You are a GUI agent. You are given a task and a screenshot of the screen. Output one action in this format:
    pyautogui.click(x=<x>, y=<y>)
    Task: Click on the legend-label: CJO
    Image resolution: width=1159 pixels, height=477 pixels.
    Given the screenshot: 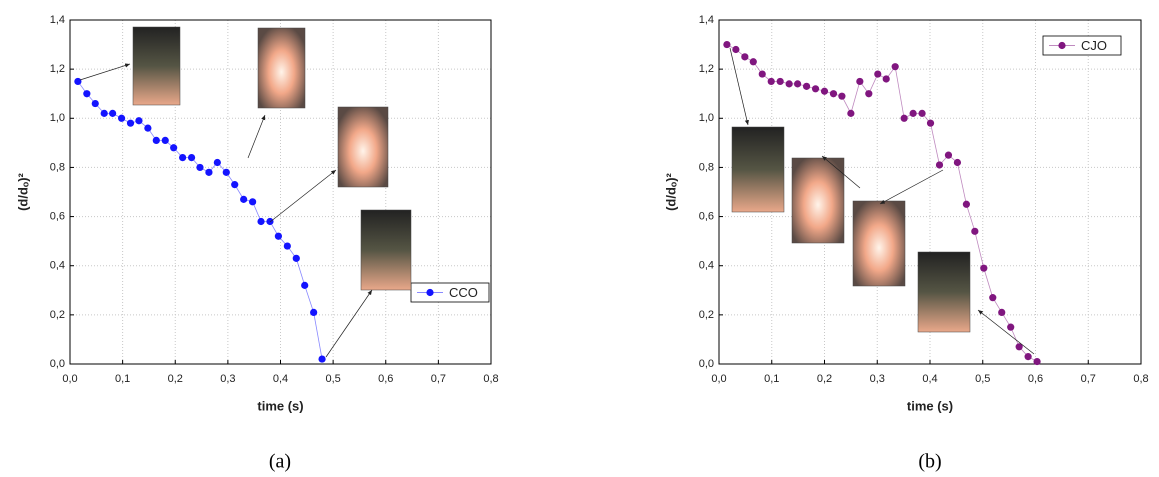 What is the action you would take?
    pyautogui.click(x=1094, y=45)
    